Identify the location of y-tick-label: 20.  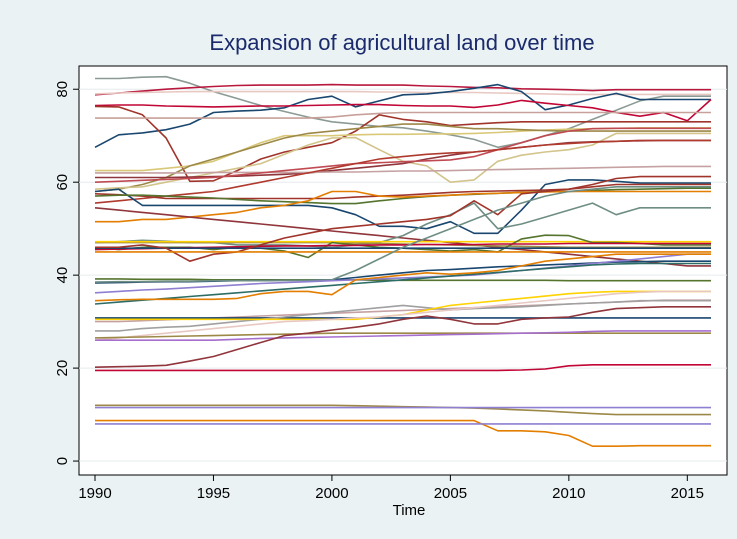
(62, 368).